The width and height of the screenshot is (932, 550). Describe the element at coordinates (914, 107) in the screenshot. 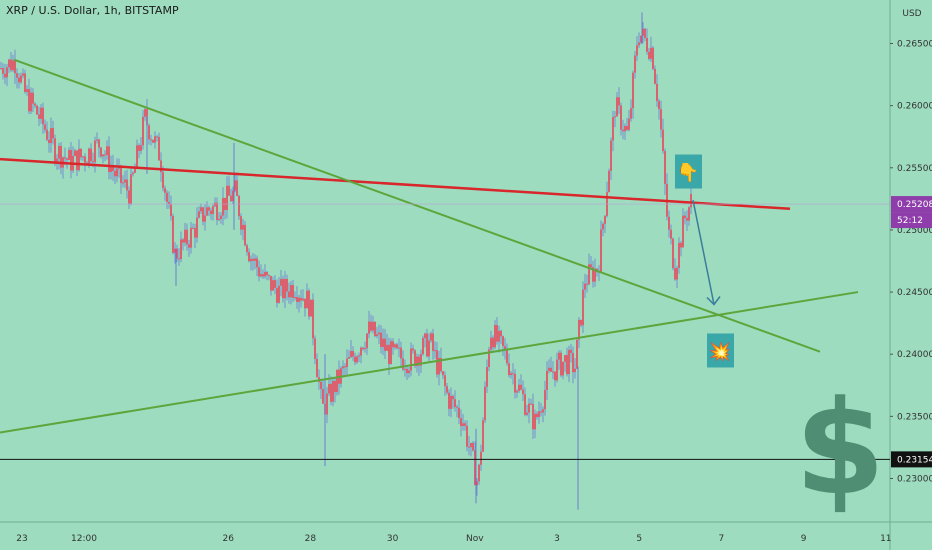

I see `y-tick-label: 0.26000` at that location.